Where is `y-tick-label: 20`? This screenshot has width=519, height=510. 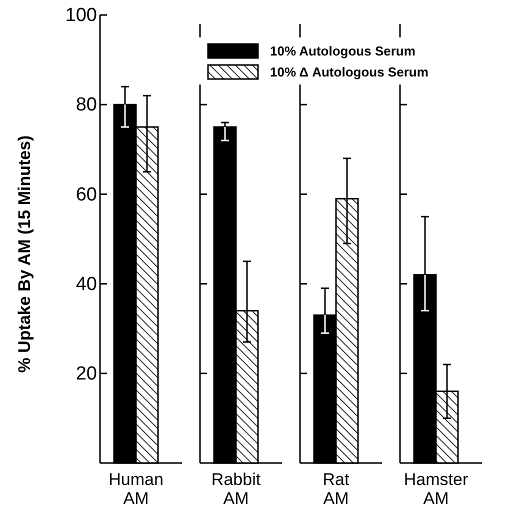
y-tick-label: 20 is located at coordinates (86, 373).